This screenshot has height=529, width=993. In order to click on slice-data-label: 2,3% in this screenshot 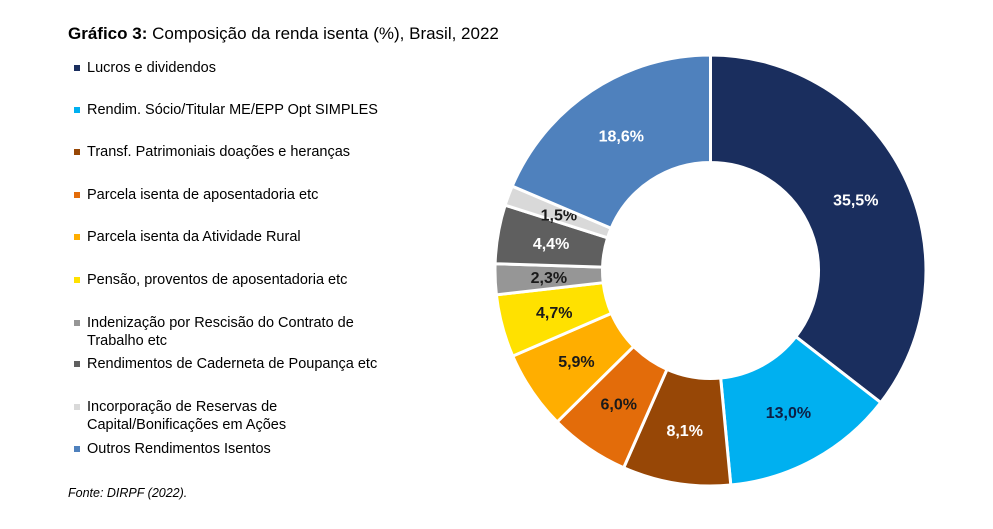, I will do `click(549, 278)`.